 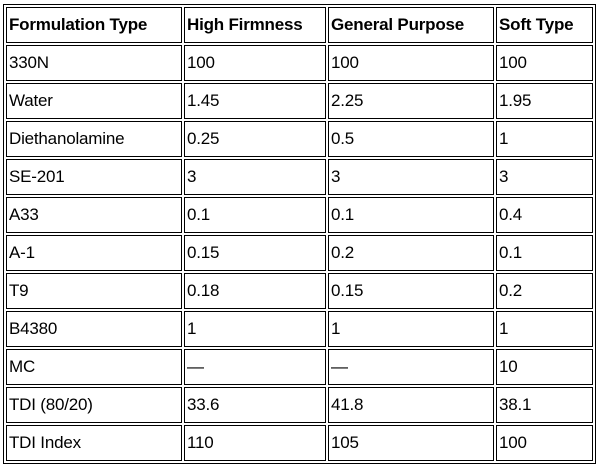 What do you see at coordinates (94, 329) in the screenshot?
I see `row-label: B4380` at bounding box center [94, 329].